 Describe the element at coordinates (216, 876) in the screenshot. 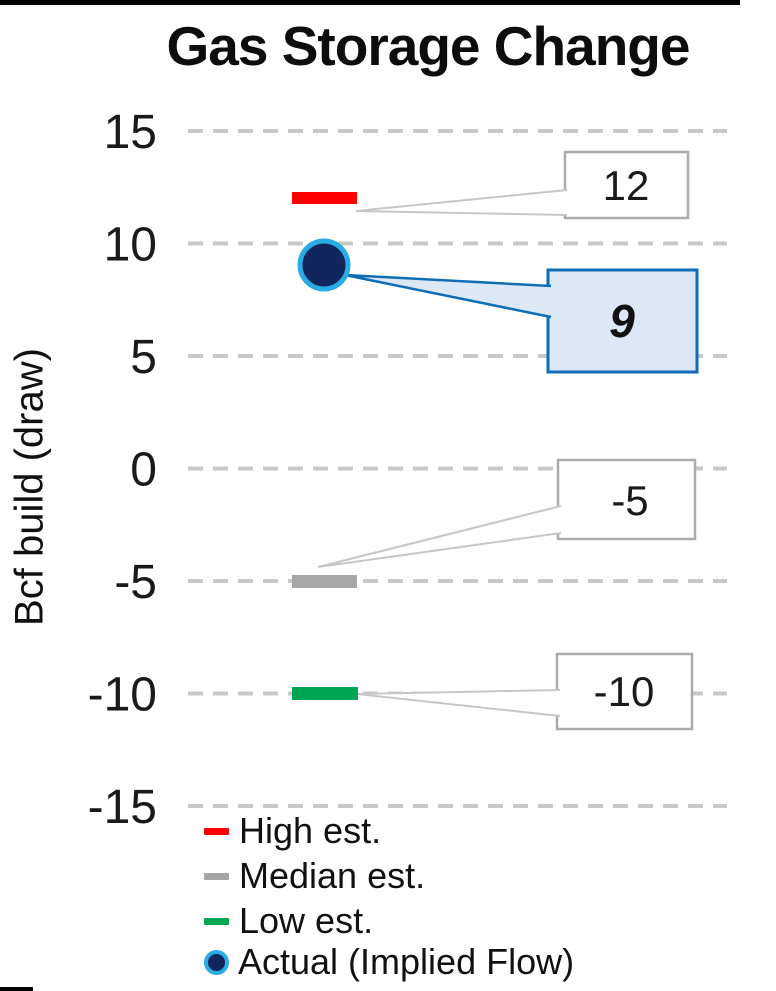

I see `legend-median-dash-icon` at that location.